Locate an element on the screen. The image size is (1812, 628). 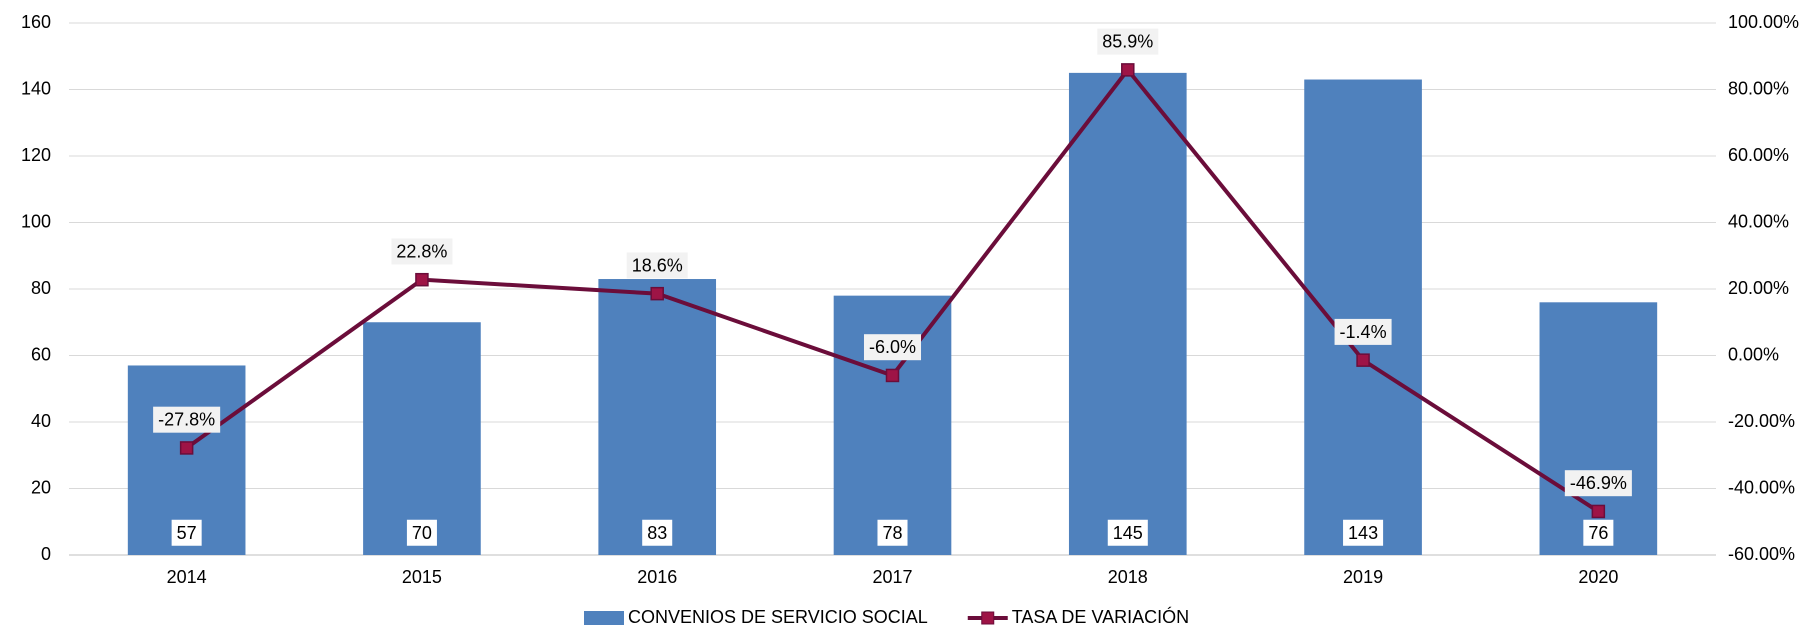
data-label: -6.0% is located at coordinates (892, 347).